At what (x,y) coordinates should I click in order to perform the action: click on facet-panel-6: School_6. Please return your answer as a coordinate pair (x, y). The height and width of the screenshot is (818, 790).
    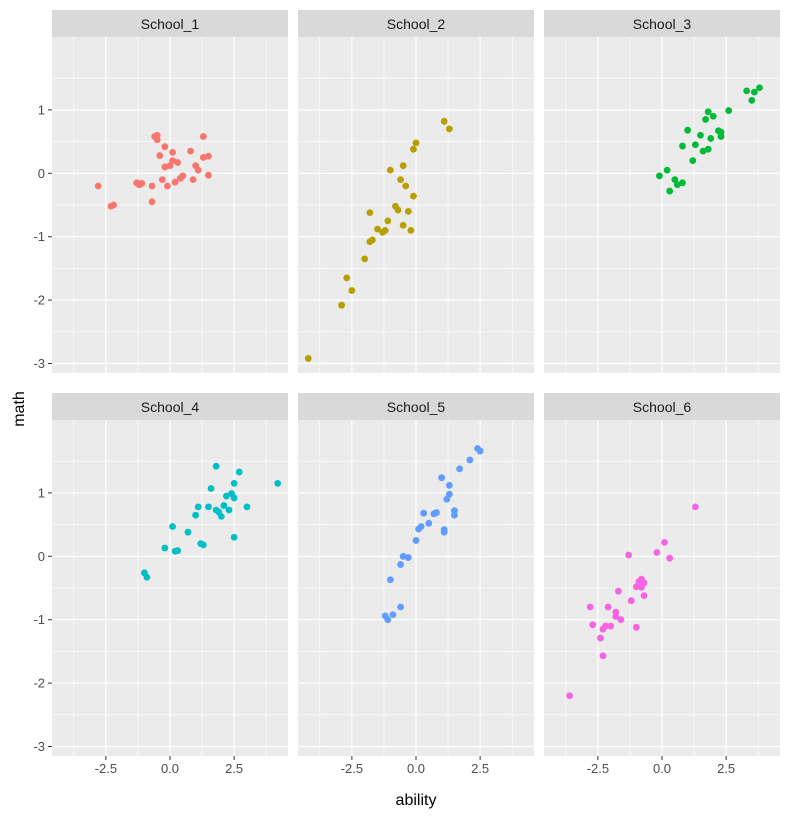
    Looking at the image, I should click on (662, 574).